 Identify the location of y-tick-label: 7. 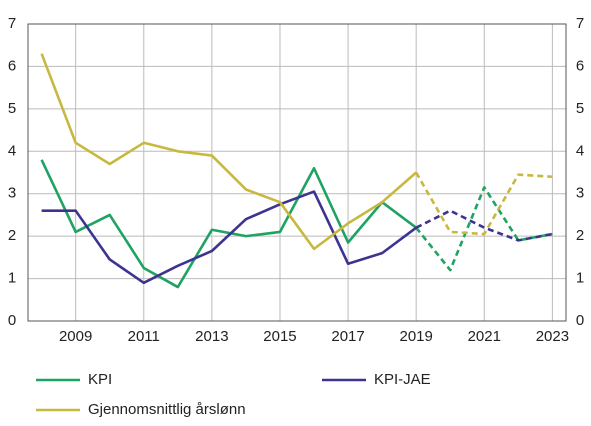
(12, 23).